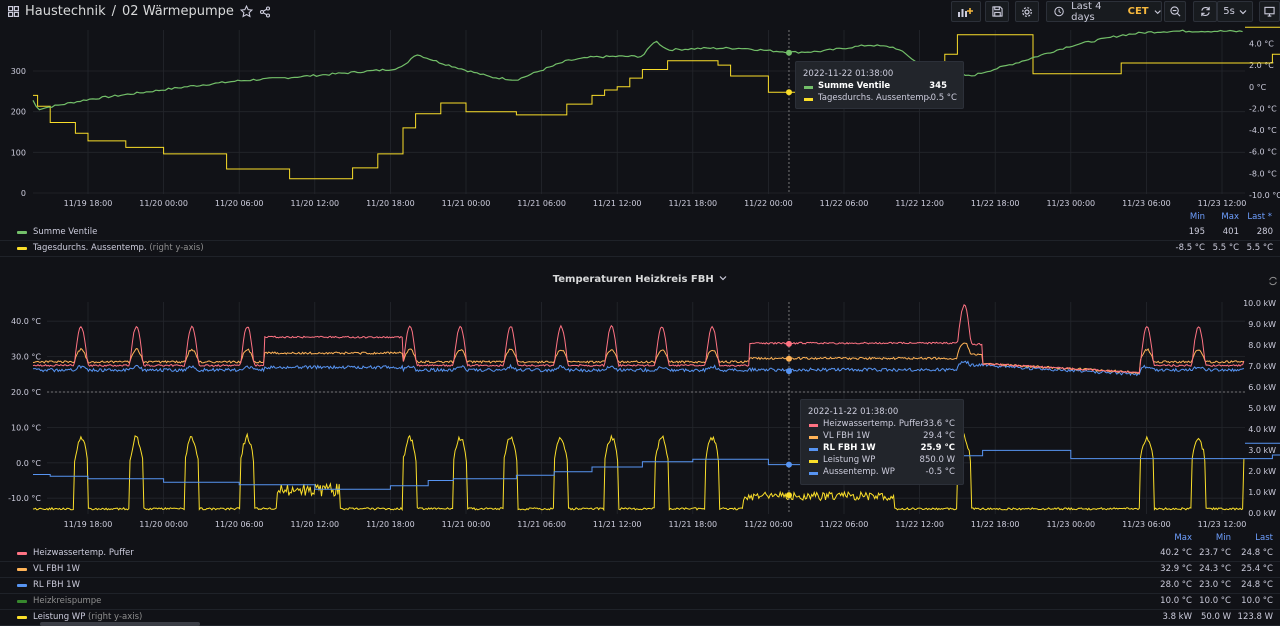 This screenshot has height=626, width=1280. Describe the element at coordinates (18, 71) in the screenshot. I see `y-axis-tick-label: 300` at that location.